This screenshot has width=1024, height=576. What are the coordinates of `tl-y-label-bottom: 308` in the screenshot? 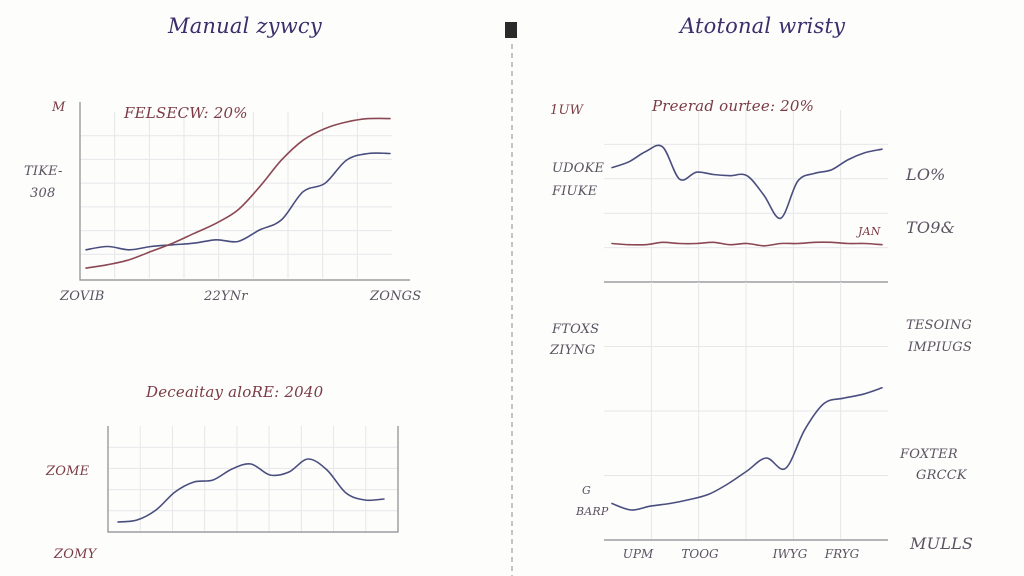 It's located at (43, 193).